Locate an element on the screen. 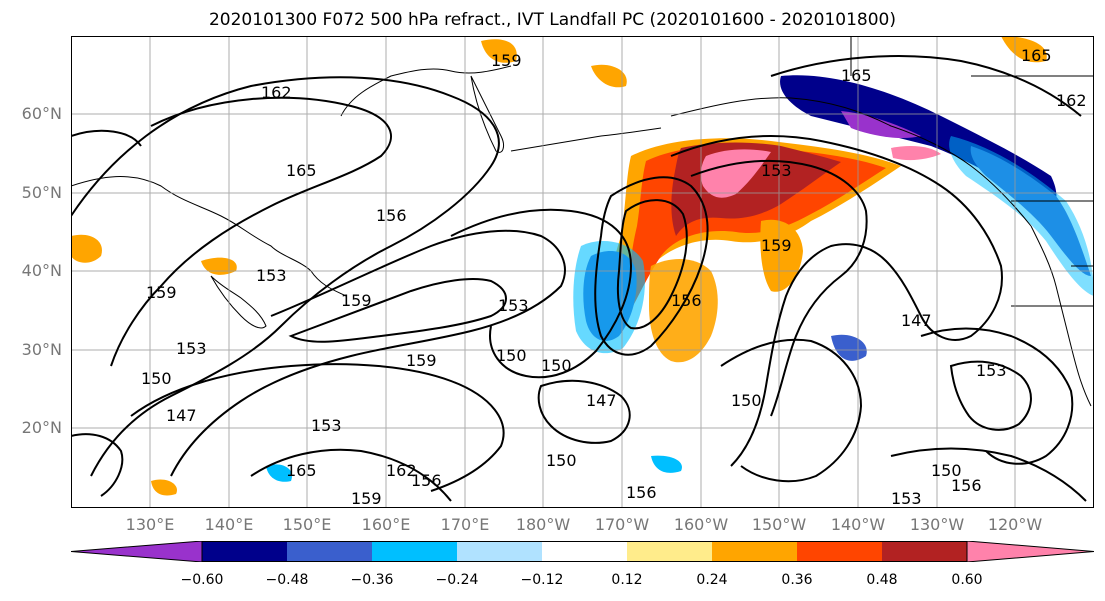  lon-label: 150°E is located at coordinates (307, 524).